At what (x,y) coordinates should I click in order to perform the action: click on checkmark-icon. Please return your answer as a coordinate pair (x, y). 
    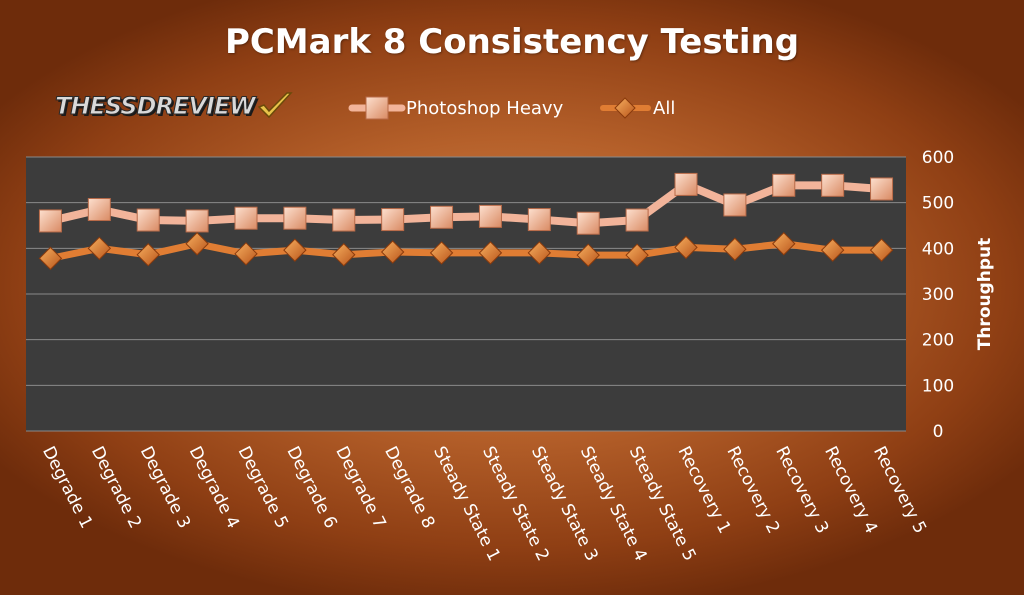
    Looking at the image, I should click on (275, 105).